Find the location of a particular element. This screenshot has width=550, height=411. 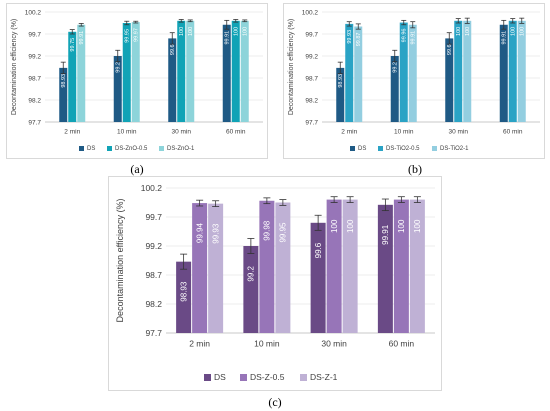

data-label: 98.93 is located at coordinates (183, 291).